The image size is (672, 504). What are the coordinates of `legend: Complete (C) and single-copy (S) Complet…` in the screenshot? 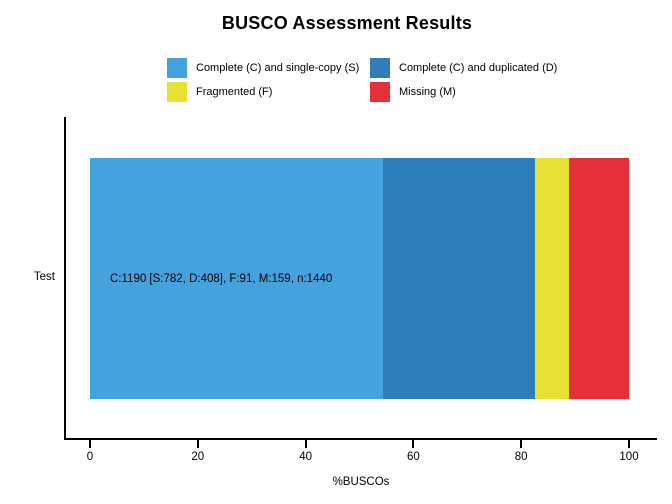 It's located at (362, 80).